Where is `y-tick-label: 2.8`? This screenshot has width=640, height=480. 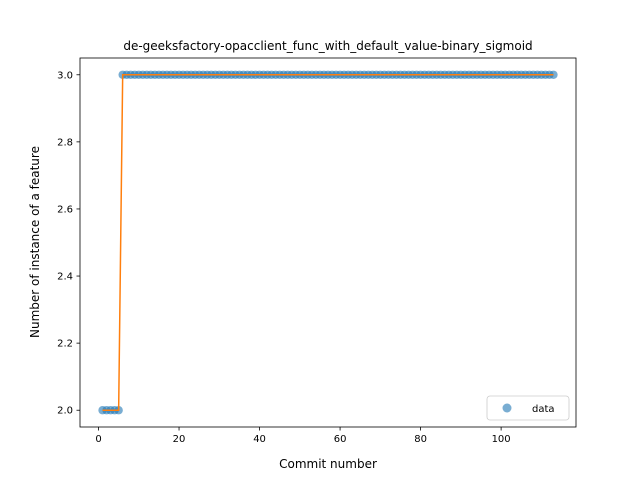 y-tick-label: 2.8 is located at coordinates (65, 142).